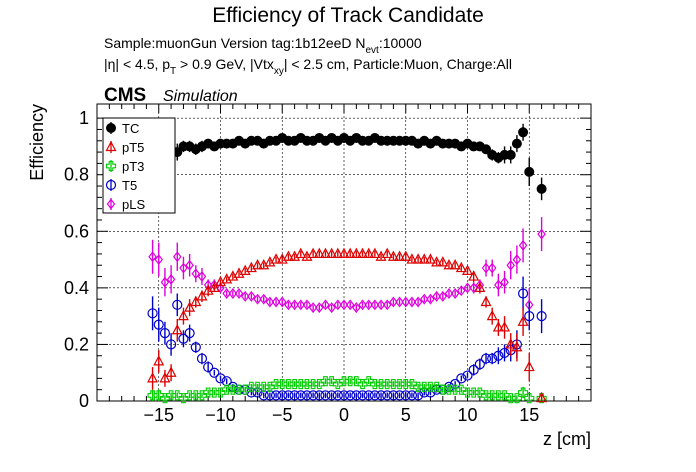 The height and width of the screenshot is (472, 696). I want to click on y-tick-label: 0, so click(84, 401).